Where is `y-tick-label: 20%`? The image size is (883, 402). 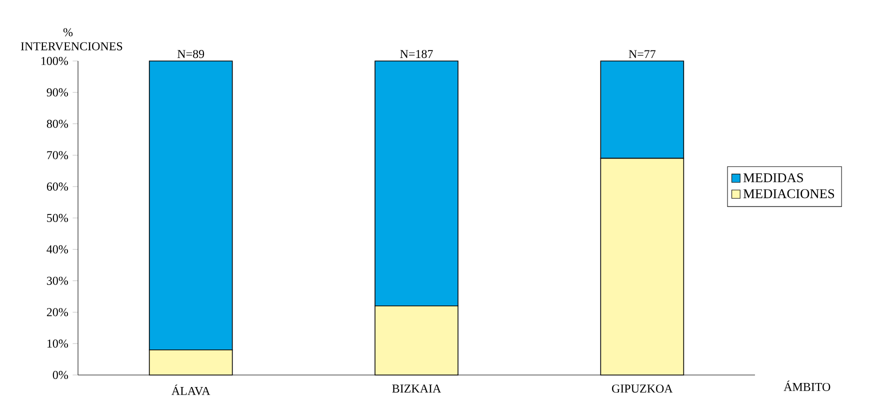 y-tick-label: 20% is located at coordinates (57, 312).